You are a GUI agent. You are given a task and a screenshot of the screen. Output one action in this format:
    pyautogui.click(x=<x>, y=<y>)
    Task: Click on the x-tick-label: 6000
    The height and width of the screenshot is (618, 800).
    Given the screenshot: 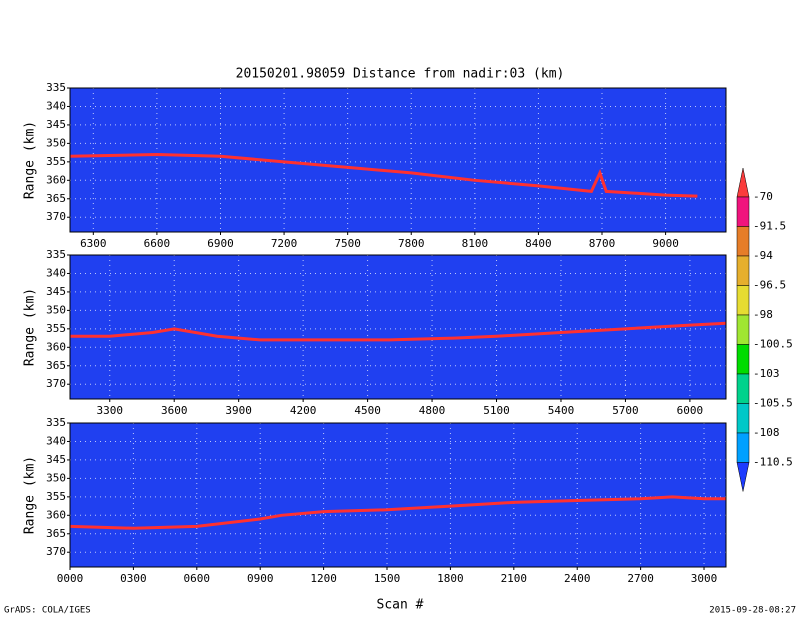 What is the action you would take?
    pyautogui.click(x=690, y=410)
    